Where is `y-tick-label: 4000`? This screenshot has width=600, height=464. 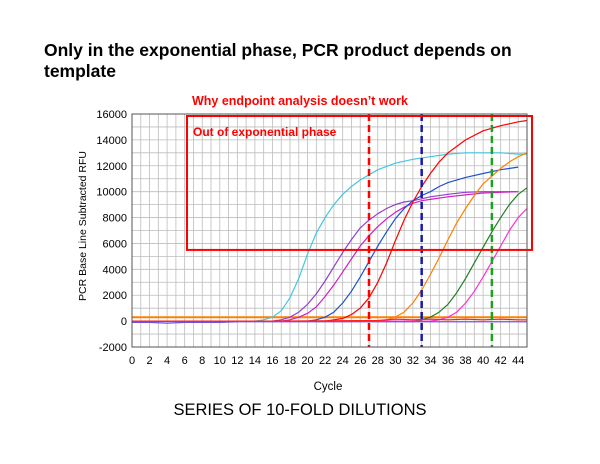
y-tick-label: 4000 is located at coordinates (115, 270).